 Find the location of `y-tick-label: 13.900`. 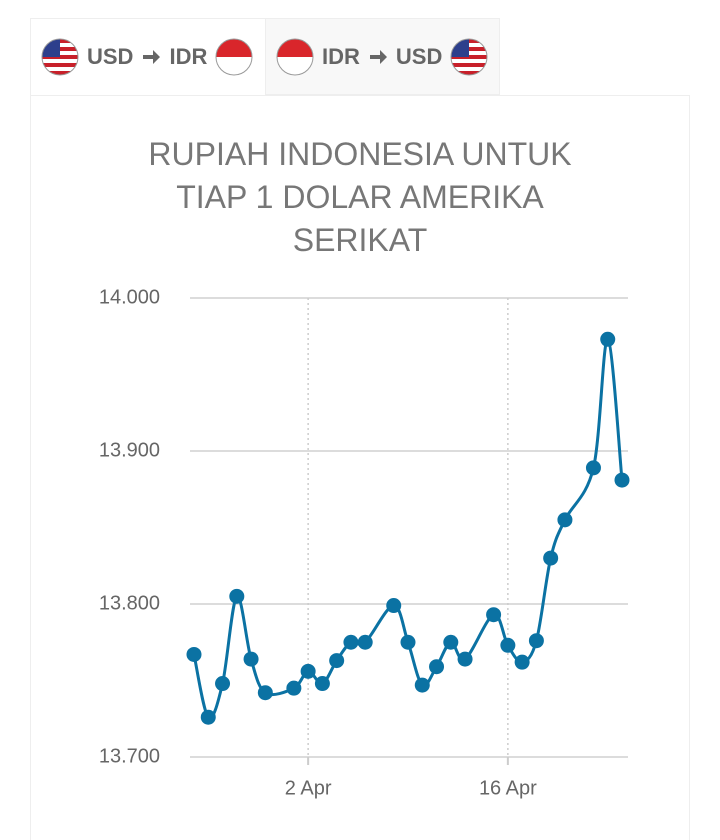

y-tick-label: 13.900 is located at coordinates (129, 450).